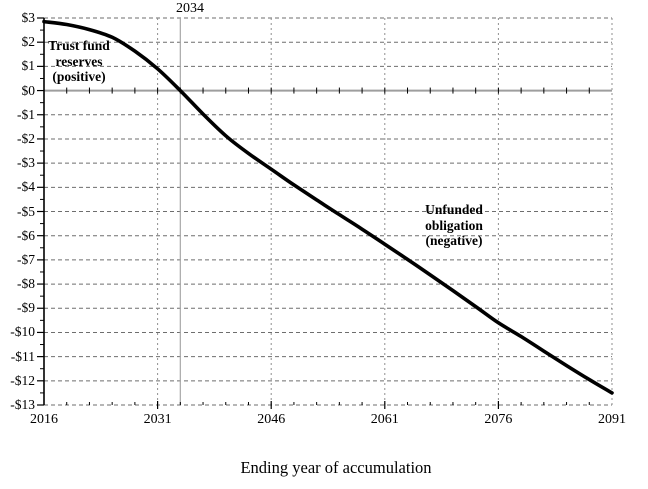 This screenshot has height=489, width=648. I want to click on trust-fund-reserves-annotation: Trust fund reserves (positive), so click(79, 61).